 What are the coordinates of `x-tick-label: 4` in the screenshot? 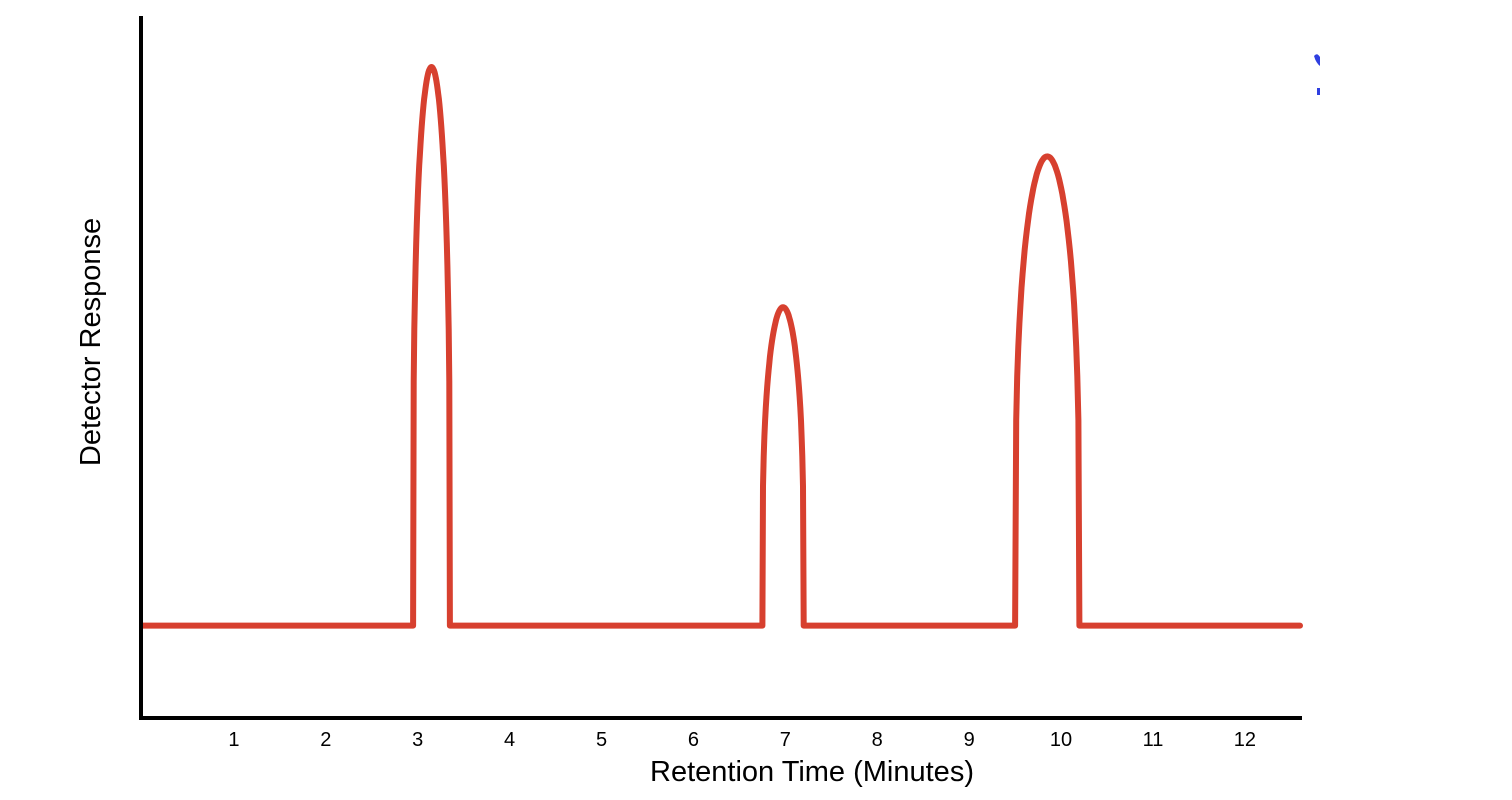 It's located at (509, 740).